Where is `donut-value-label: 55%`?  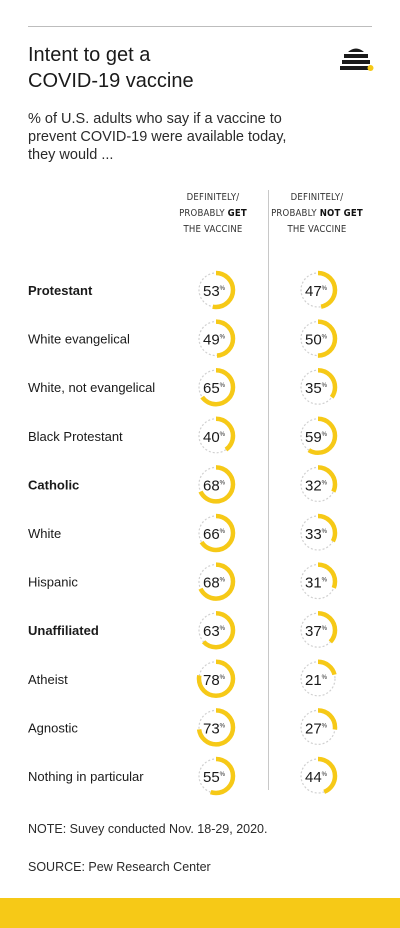 donut-value-label: 55% is located at coordinates (214, 777).